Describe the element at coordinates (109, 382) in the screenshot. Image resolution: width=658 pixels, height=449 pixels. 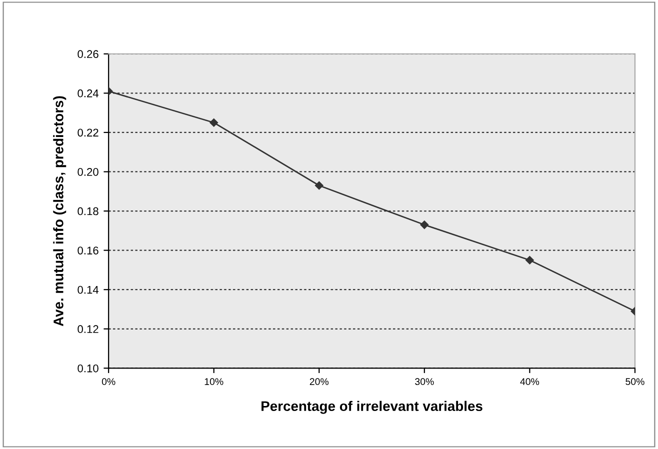
I see `x-tick-label: 0%` at that location.